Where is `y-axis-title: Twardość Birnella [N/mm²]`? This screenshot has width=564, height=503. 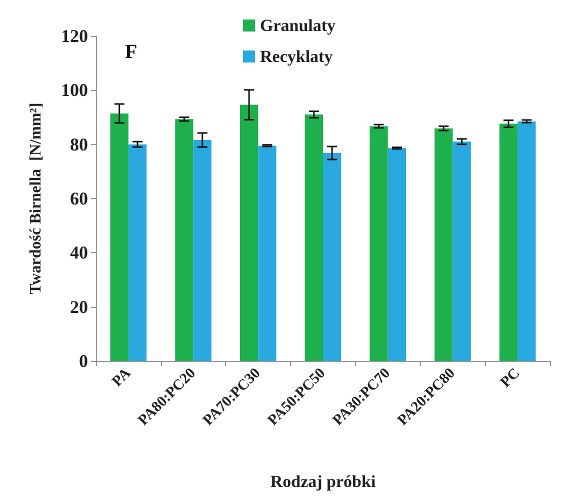
y-axis-title: Twardość Birnella [N/mm²] is located at coordinates (36, 198).